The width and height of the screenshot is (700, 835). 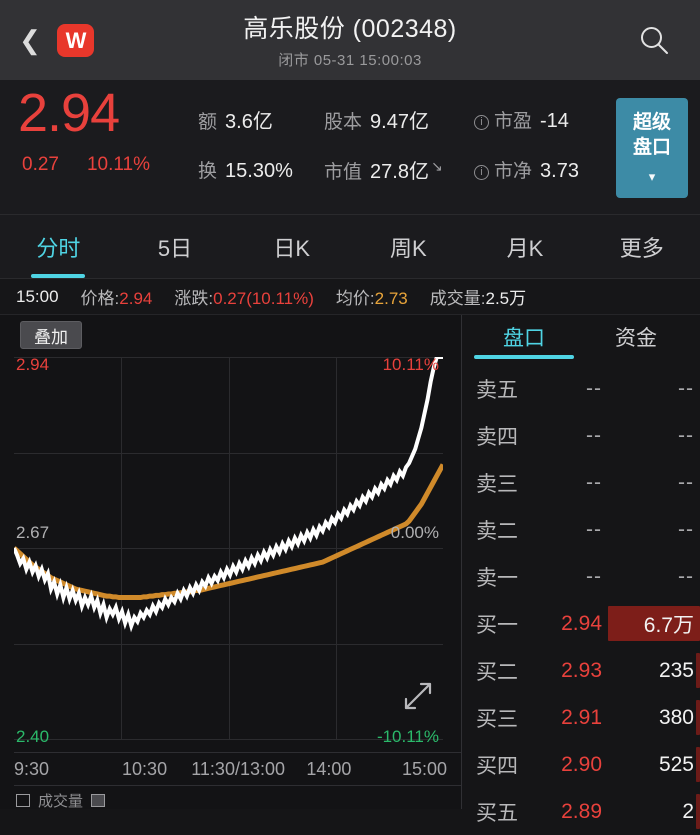 I want to click on caret-marker-icon: ↘, so click(x=437, y=166).